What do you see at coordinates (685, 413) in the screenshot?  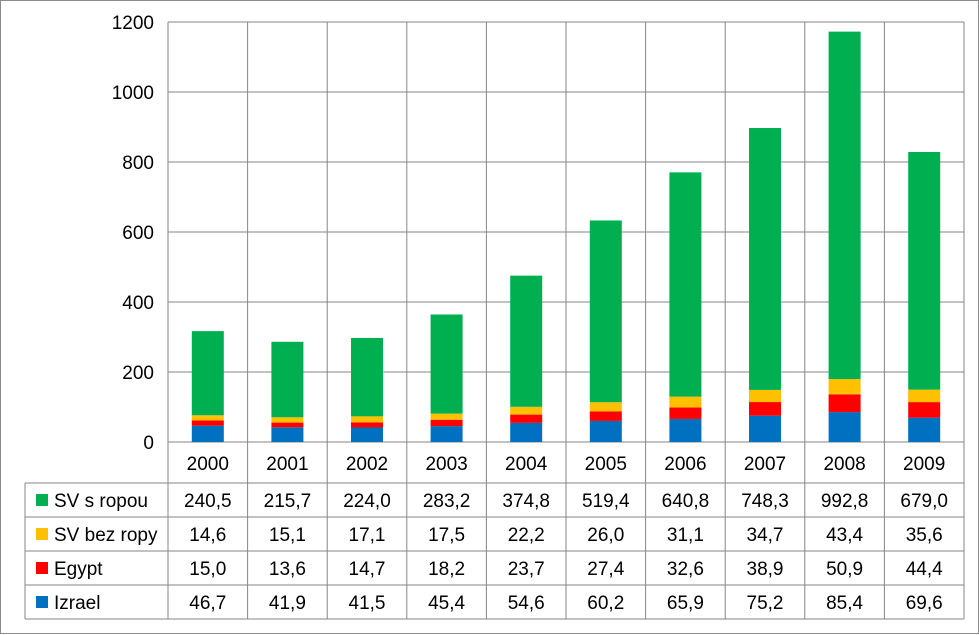 I see `bar-egypt-2006` at bounding box center [685, 413].